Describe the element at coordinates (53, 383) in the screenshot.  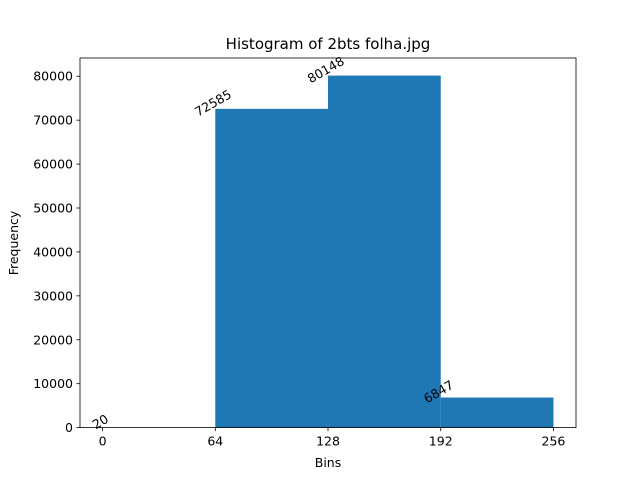
I see `y-tick-label-1: 10000` at that location.